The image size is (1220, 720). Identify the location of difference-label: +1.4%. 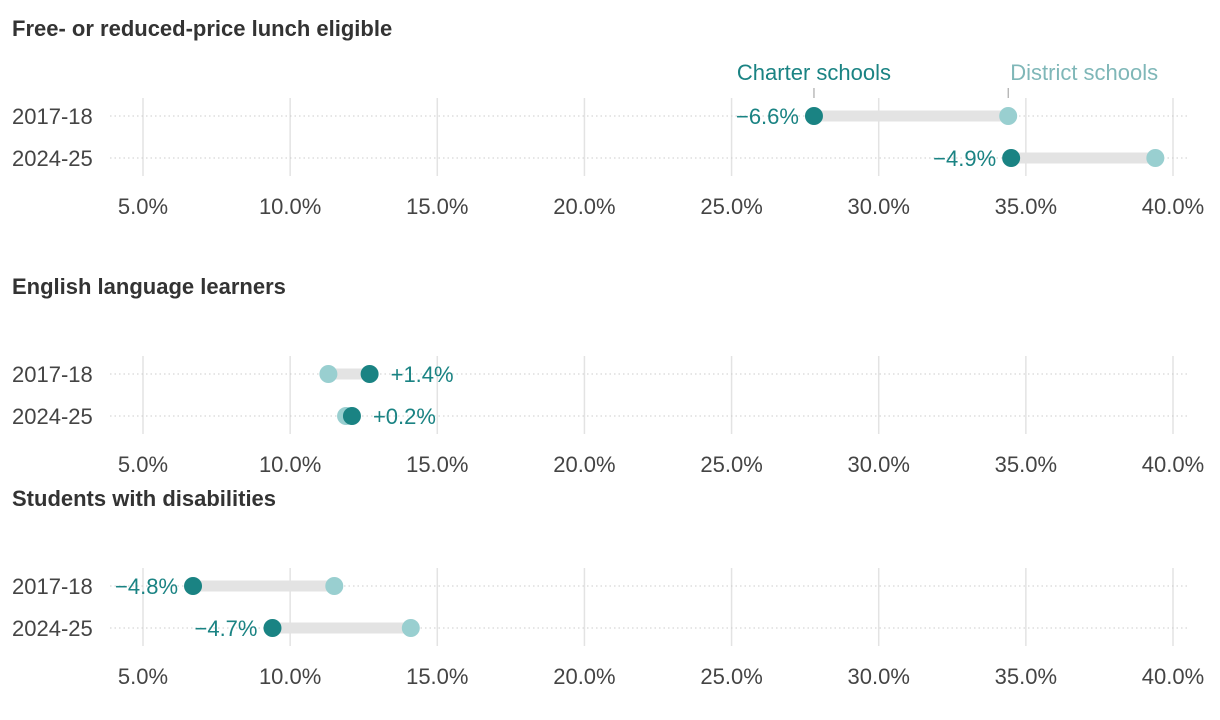
(422, 374).